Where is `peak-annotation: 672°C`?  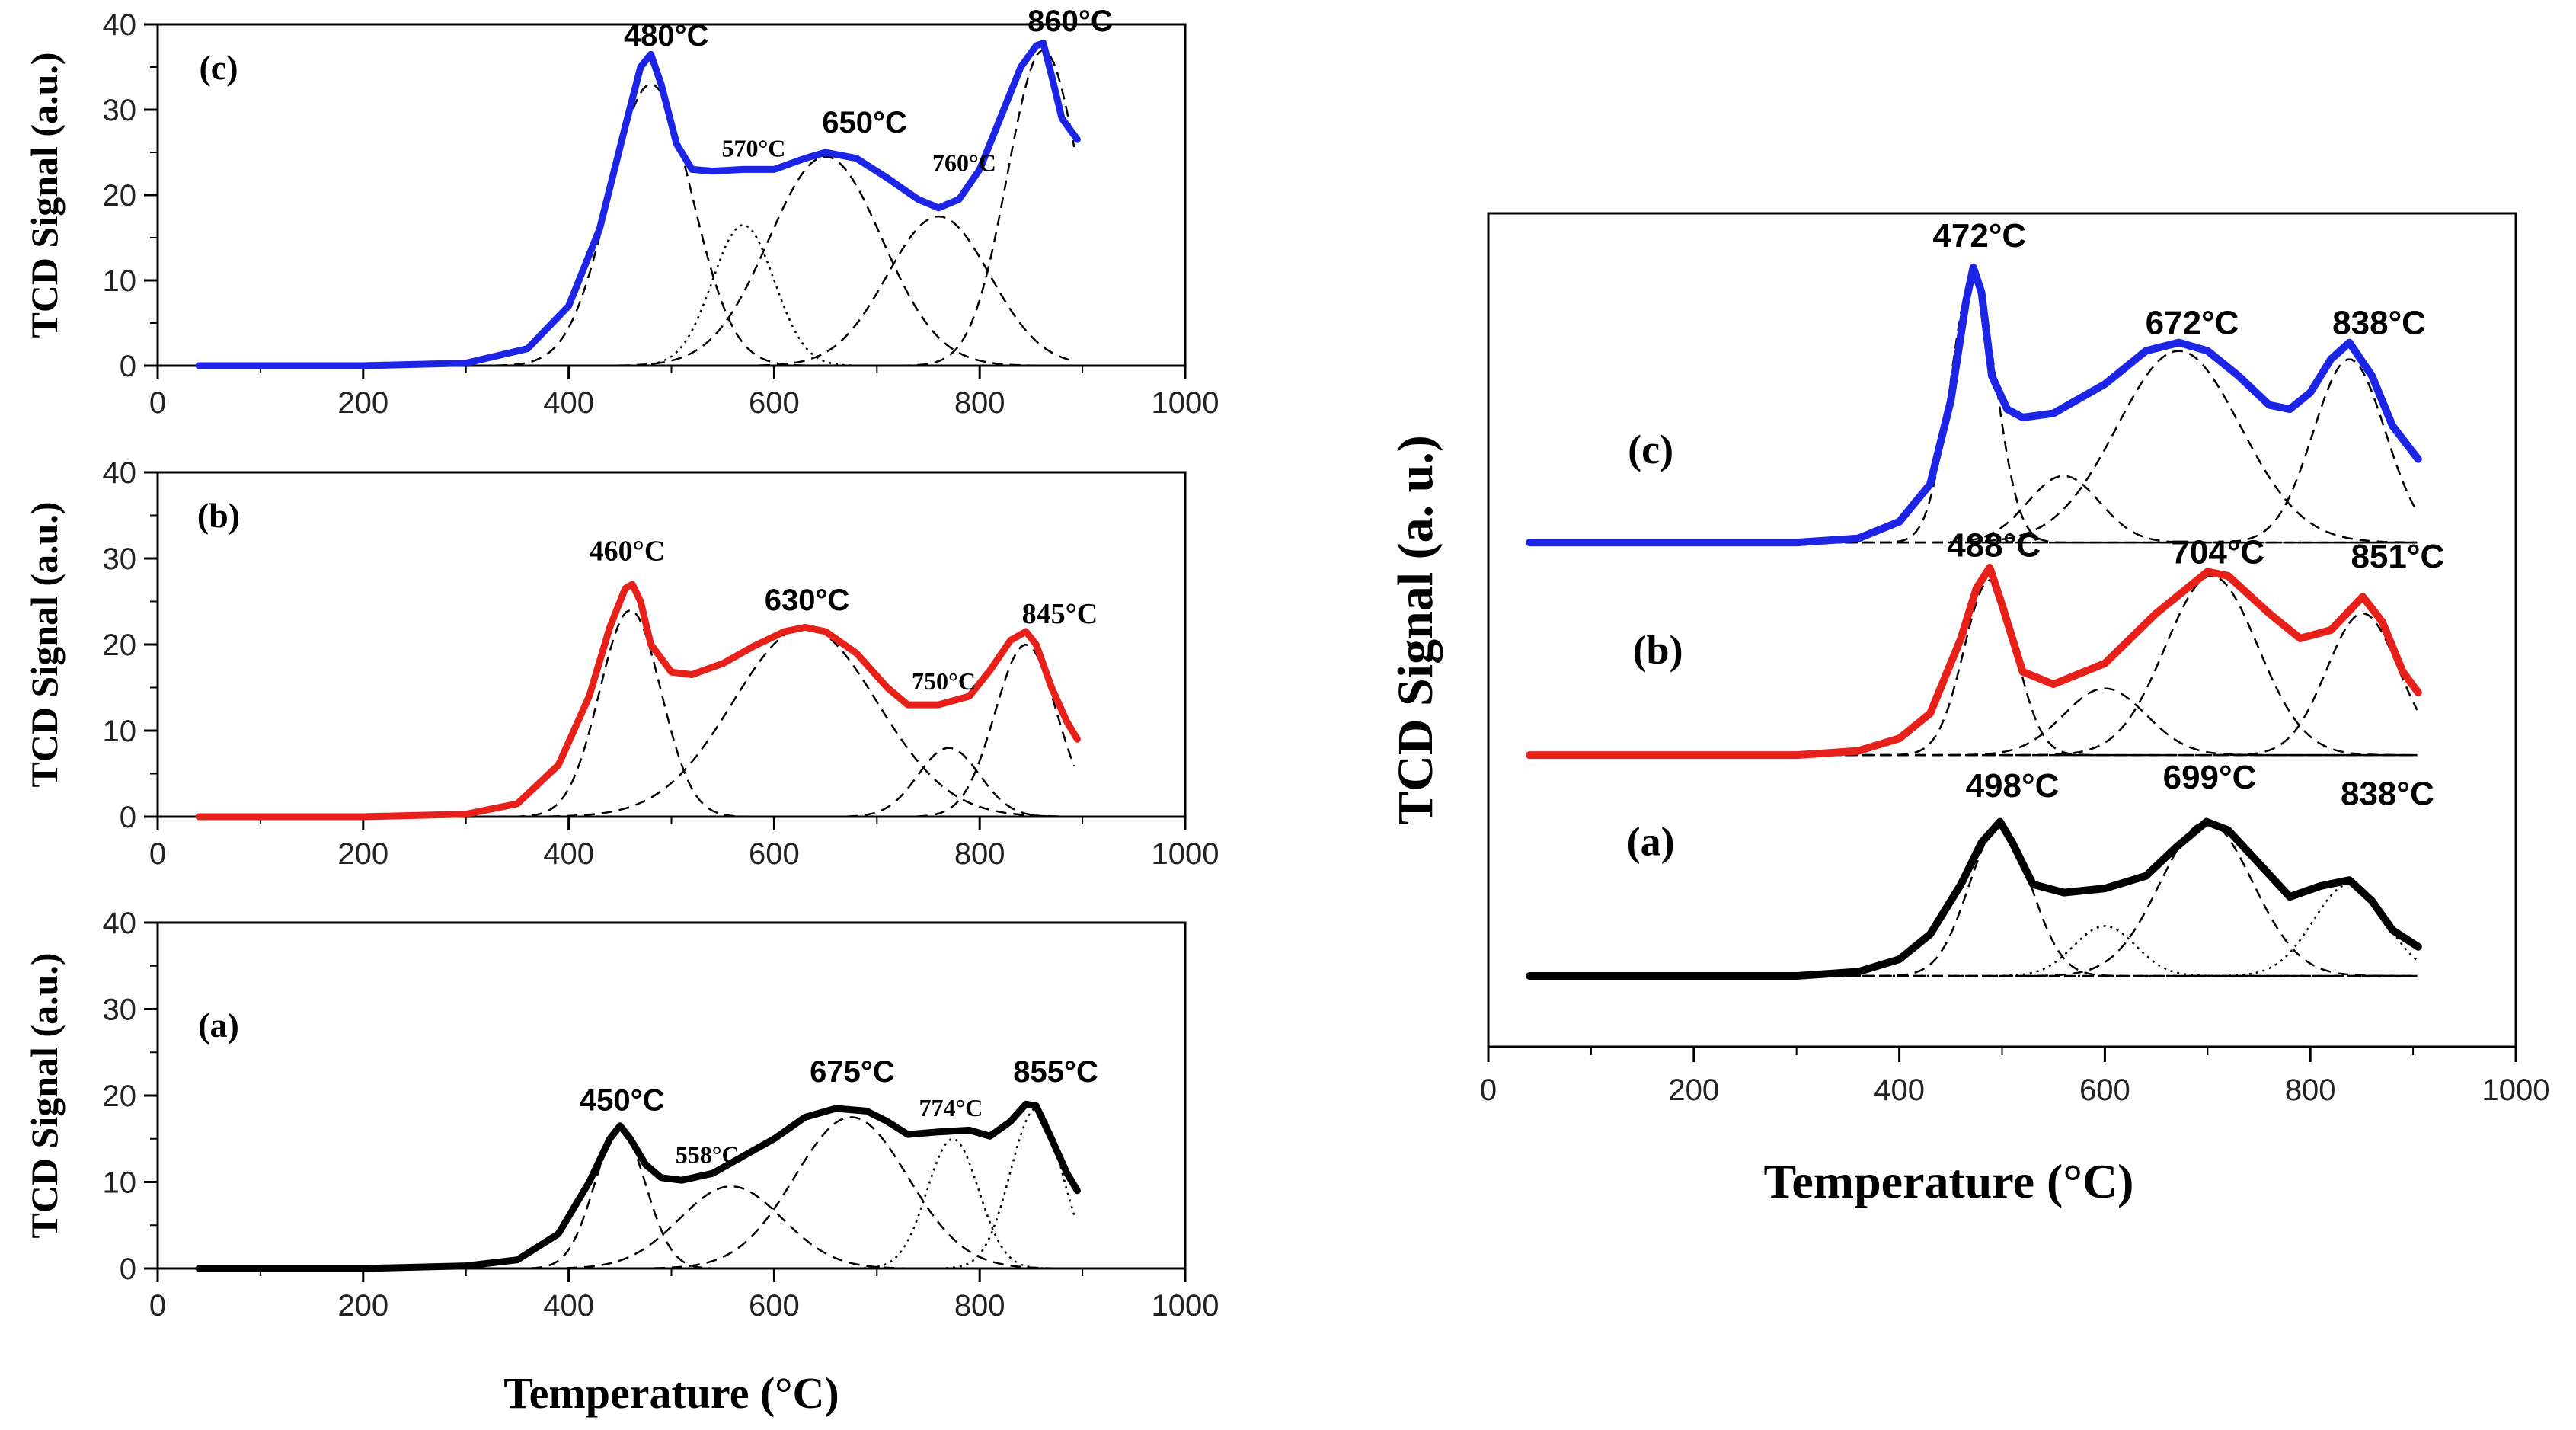
peak-annotation: 672°C is located at coordinates (2192, 323).